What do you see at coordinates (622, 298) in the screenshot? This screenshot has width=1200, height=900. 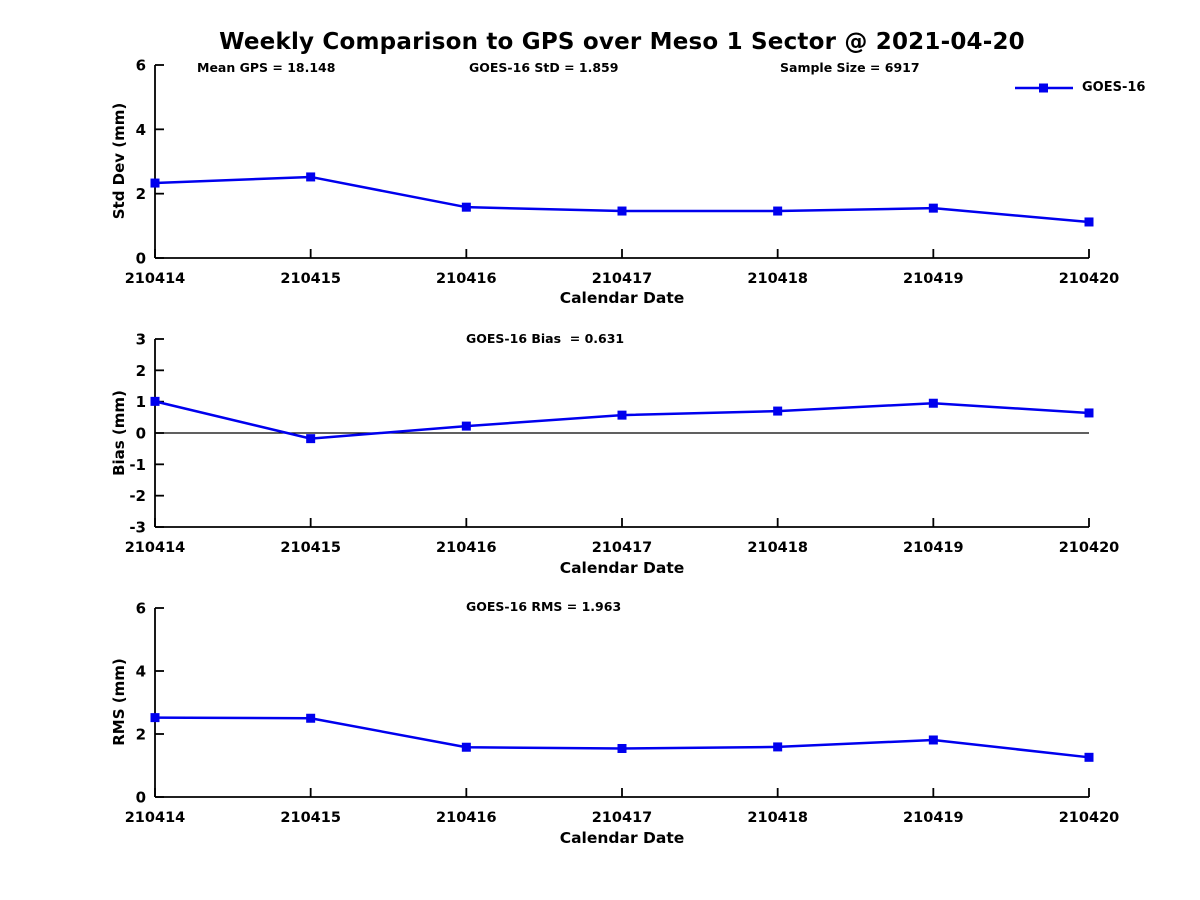 I see `xlabel-std-dev: Calendar Date` at bounding box center [622, 298].